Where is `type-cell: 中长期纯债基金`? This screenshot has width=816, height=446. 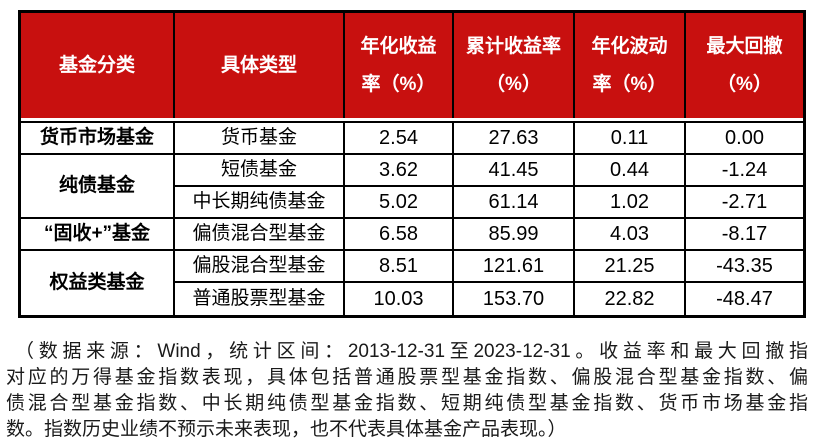
type-cell: 中长期纯债基金 is located at coordinates (260, 203).